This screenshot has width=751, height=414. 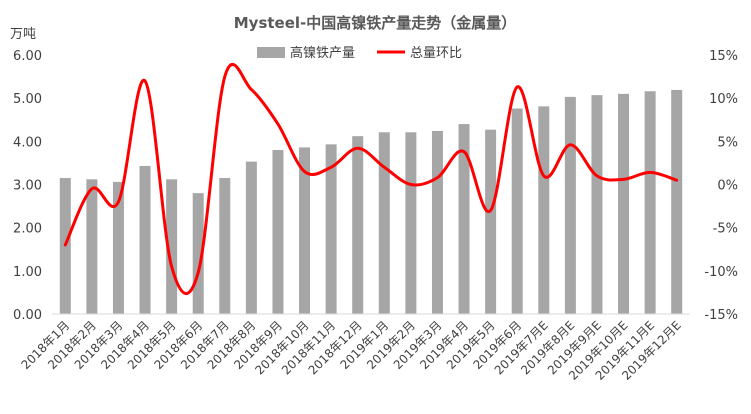 I want to click on y-right-axis: -15% -10% -5% 0% 5% 10% 15%, so click(x=721, y=186).